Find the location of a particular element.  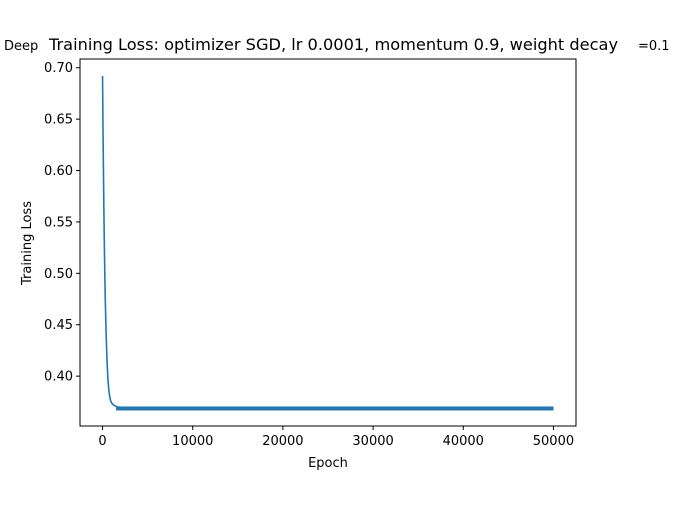

y-tick-label: 0.55 is located at coordinates (58, 222).